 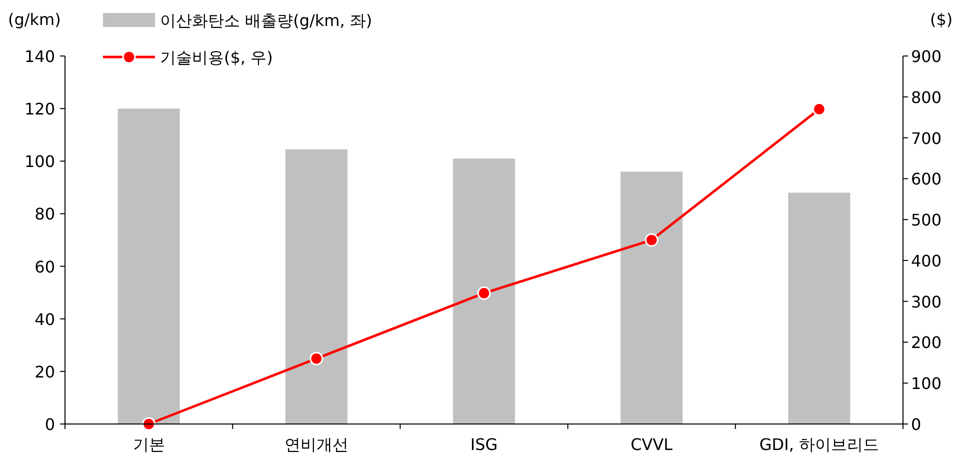 What do you see at coordinates (39, 162) in the screenshot?
I see `y-tick-label: 100` at bounding box center [39, 162].